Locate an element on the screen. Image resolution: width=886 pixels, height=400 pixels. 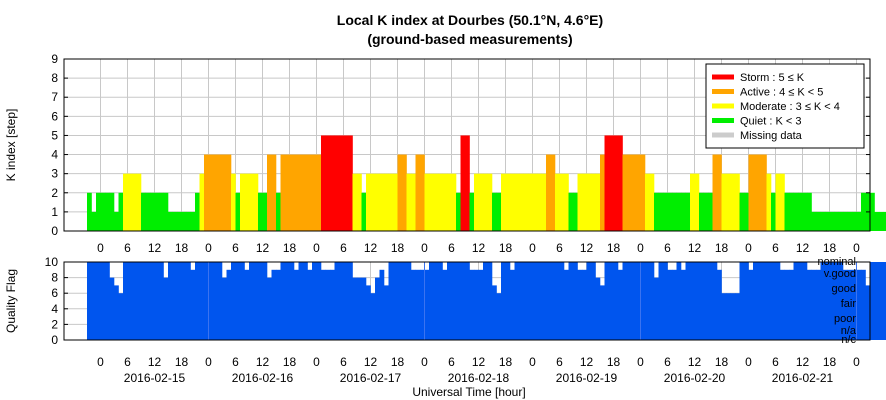
quality-category-label: nominal is located at coordinates (836, 262).